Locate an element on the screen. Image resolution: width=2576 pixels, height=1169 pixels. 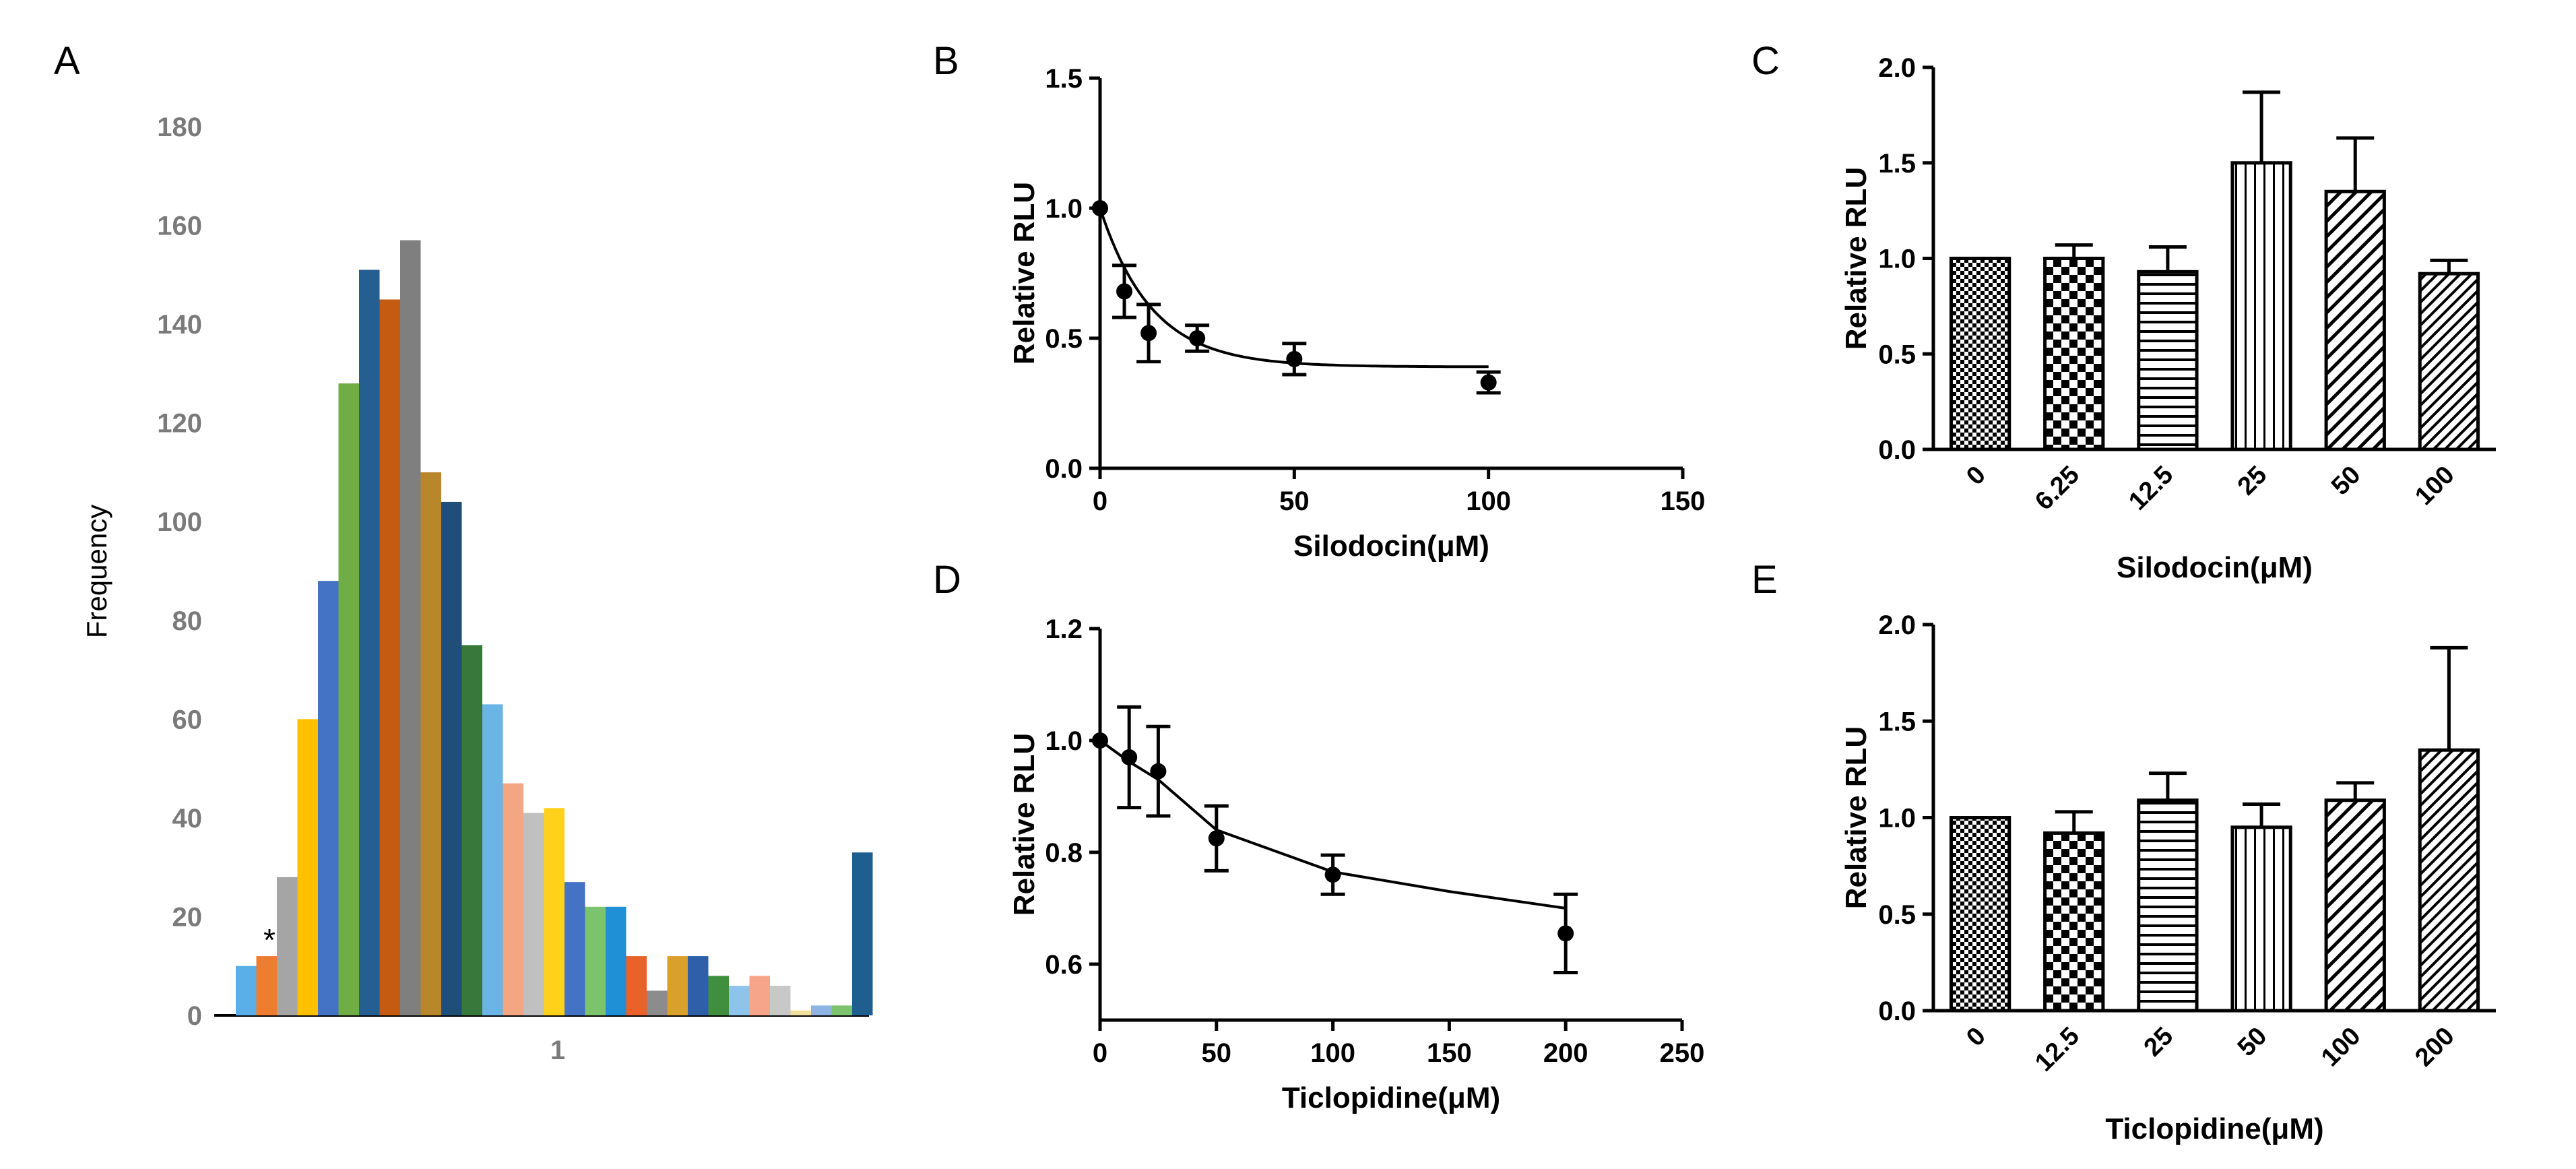
panel-a-y-tick-label: 80 is located at coordinates (187, 621).